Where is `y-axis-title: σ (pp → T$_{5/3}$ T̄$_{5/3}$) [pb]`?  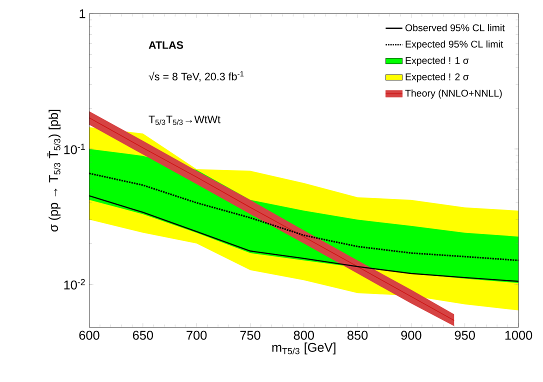 y-axis-title: σ (pp → T$_{5/3}$ T̄$_{5/3}$) [pb] is located at coordinates (53, 171).